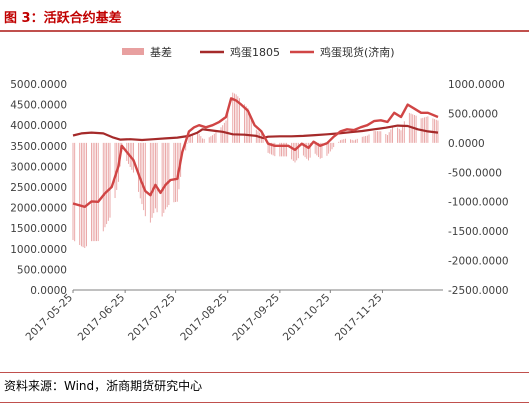 This screenshot has width=529, height=406. What do you see at coordinates (38, 250) in the screenshot?
I see `left-axis-tick-label: 1000.0000` at bounding box center [38, 250].